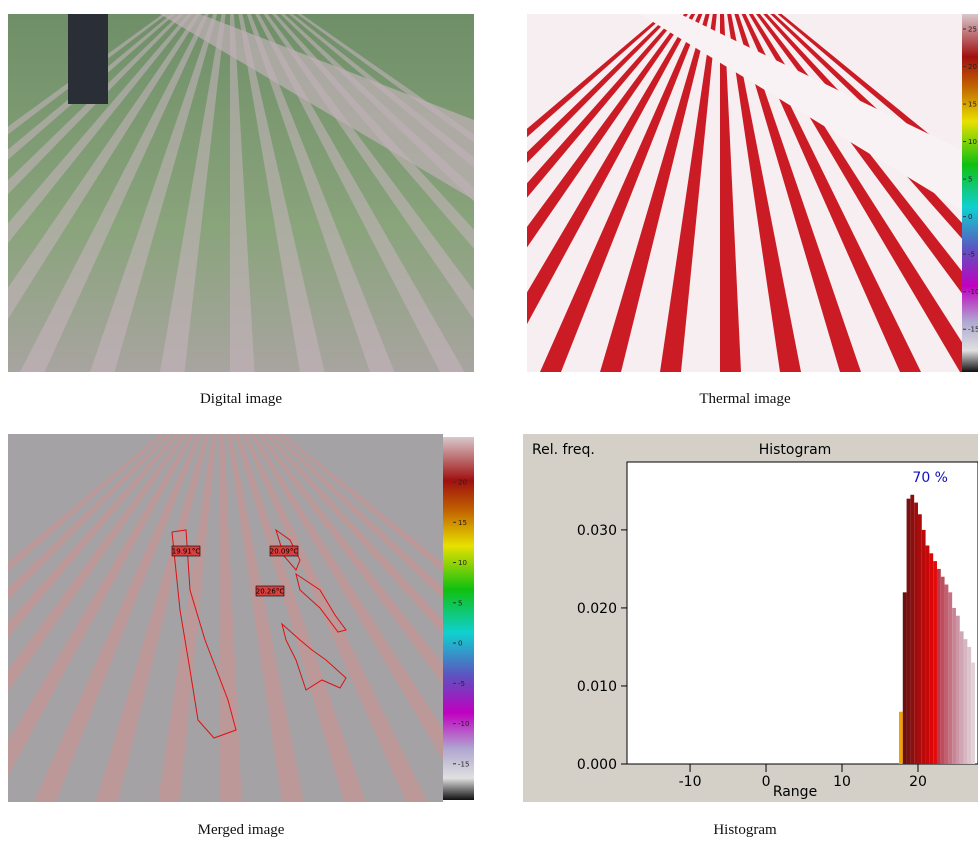 This screenshot has width=978, height=848. What do you see at coordinates (241, 830) in the screenshot?
I see `caption: Merged image` at bounding box center [241, 830].